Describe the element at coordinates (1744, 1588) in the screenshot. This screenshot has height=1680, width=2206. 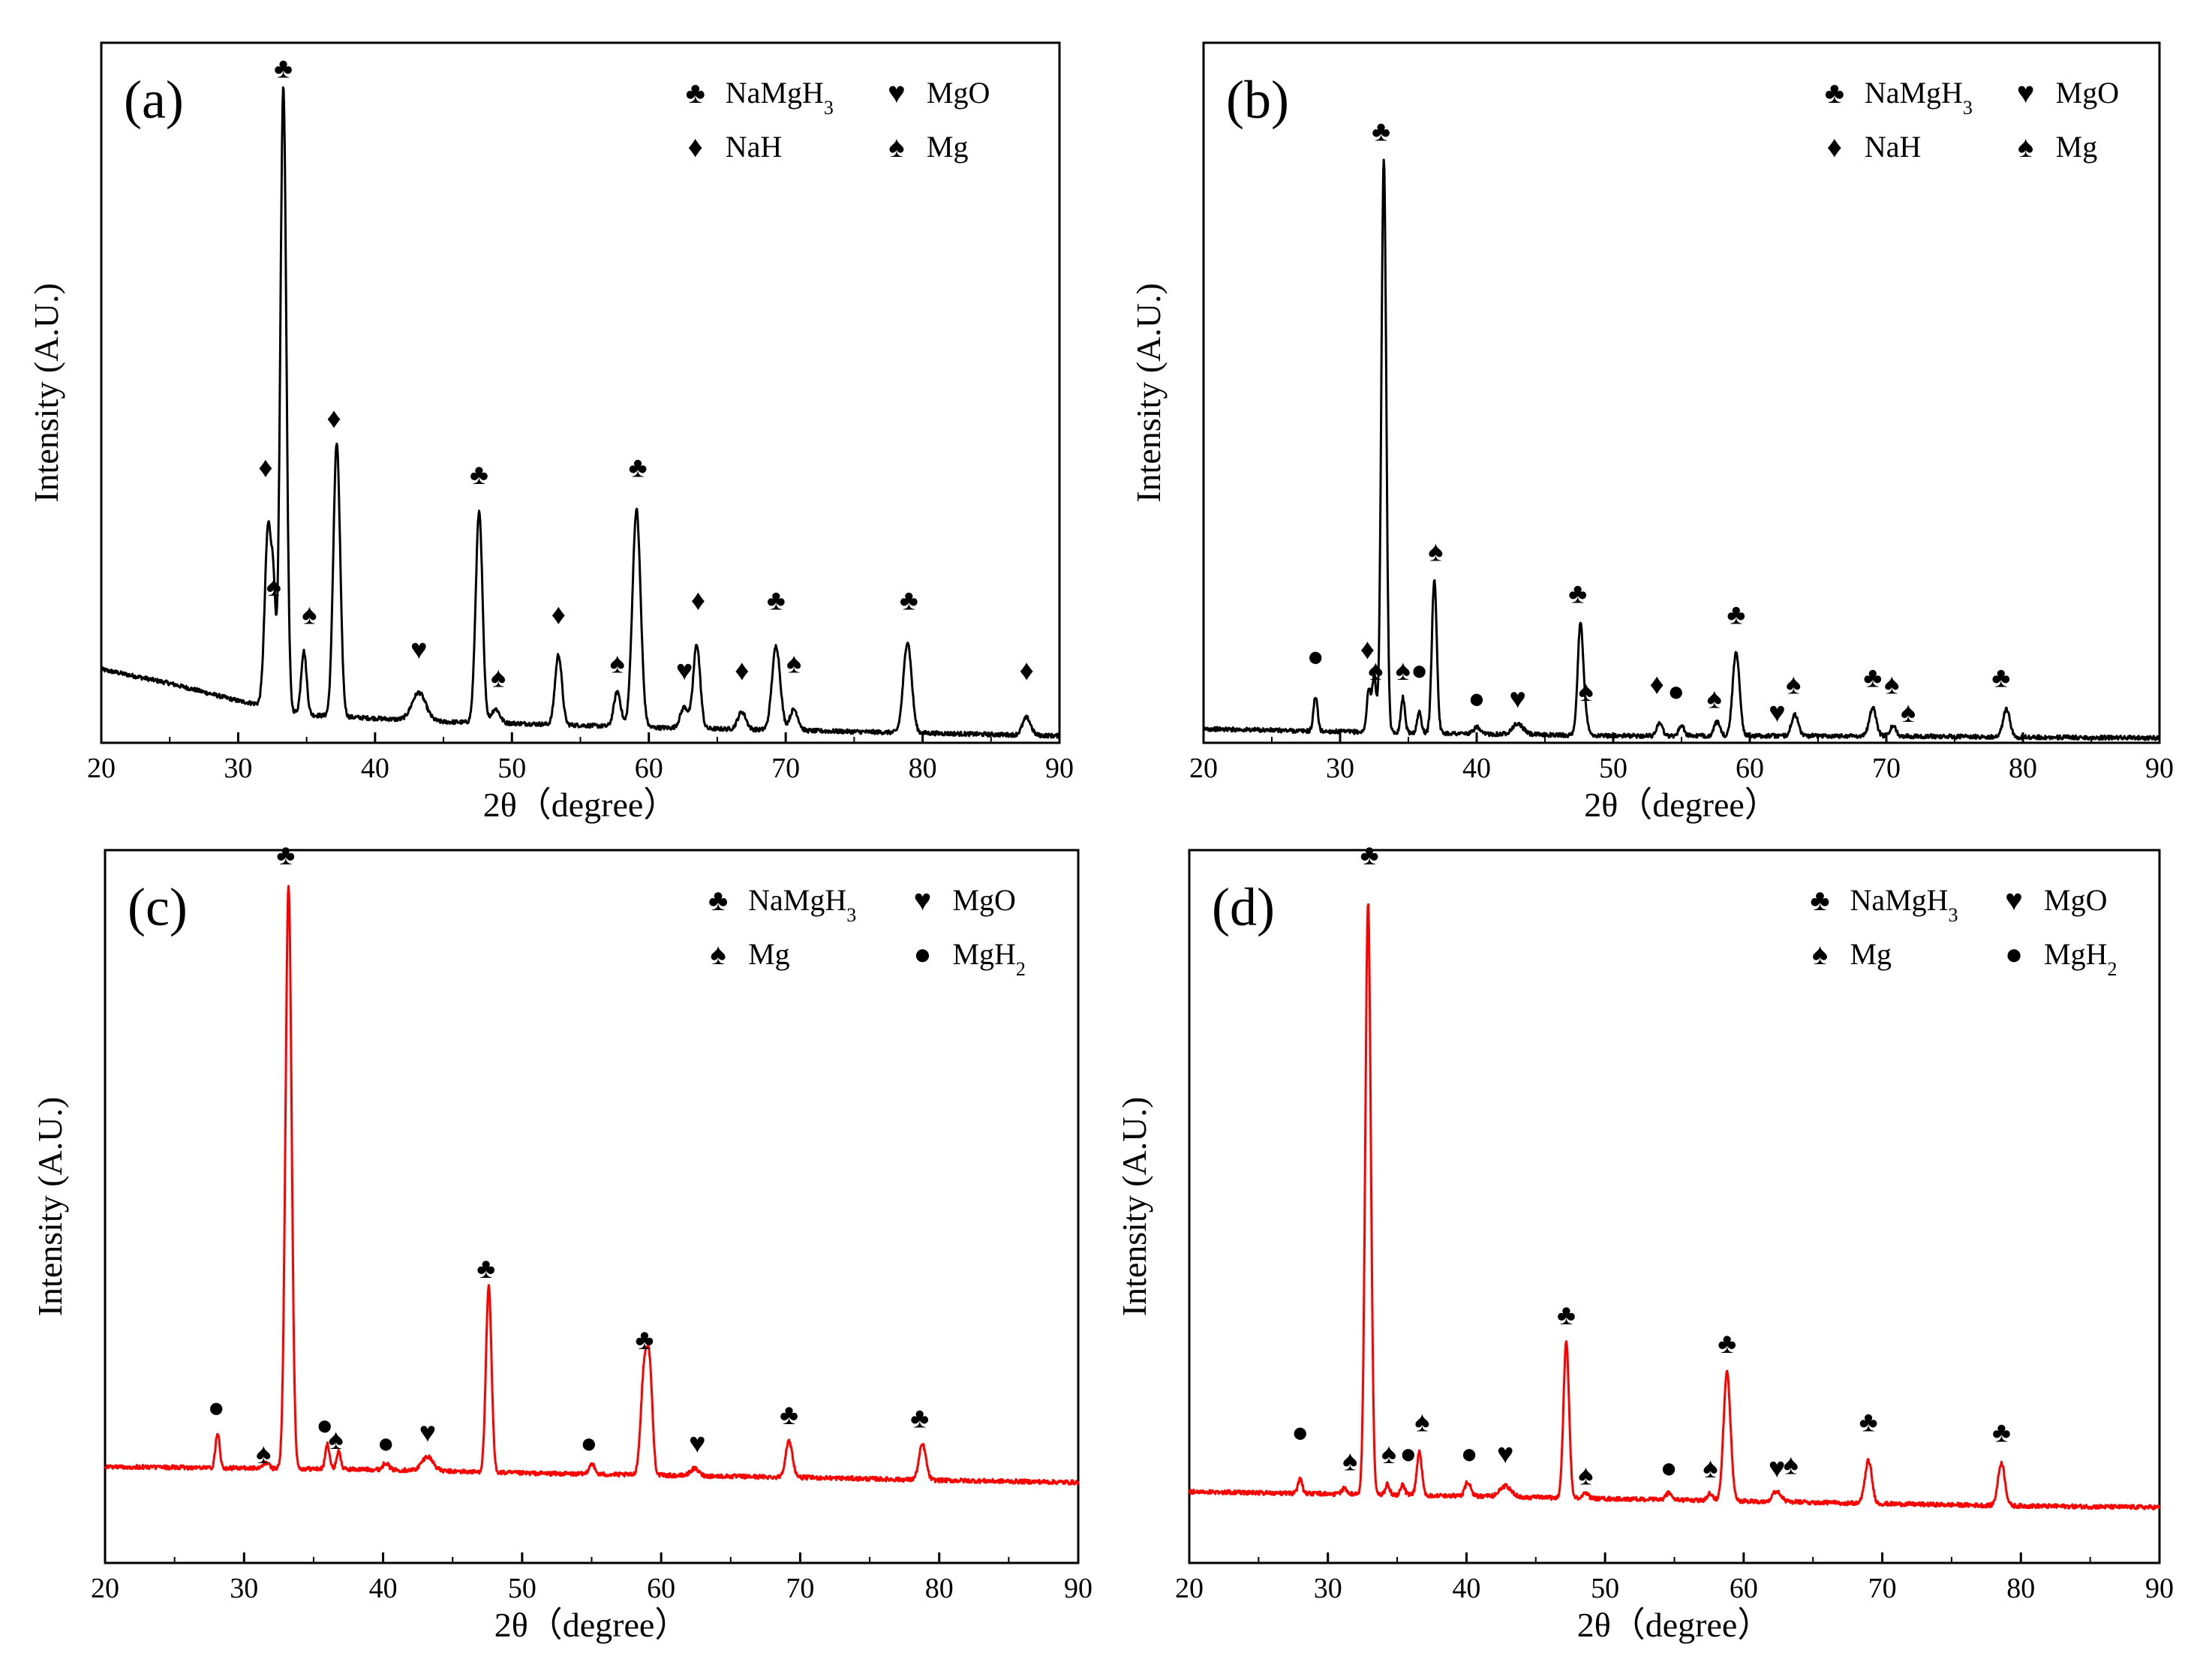
I see `x-tick-label: 60` at that location.